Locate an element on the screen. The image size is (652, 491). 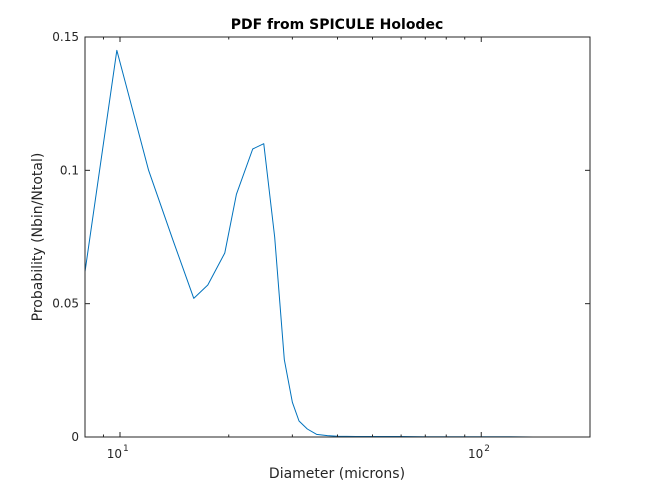
x-tick-exponent: 1 is located at coordinates (126, 449).